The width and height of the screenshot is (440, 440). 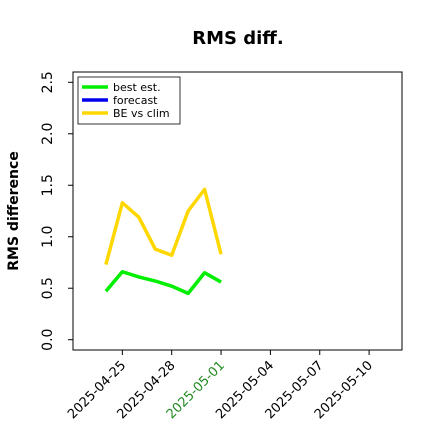 I want to click on legend-label: forecast, so click(x=135, y=100).